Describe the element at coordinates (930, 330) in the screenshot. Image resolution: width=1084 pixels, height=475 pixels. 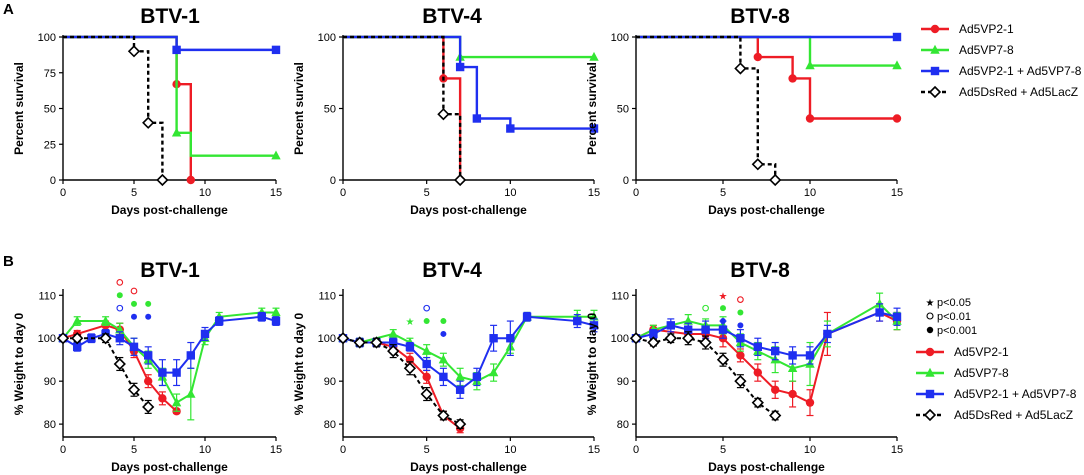
I see `sig-legend-filled-circle-icon` at that location.